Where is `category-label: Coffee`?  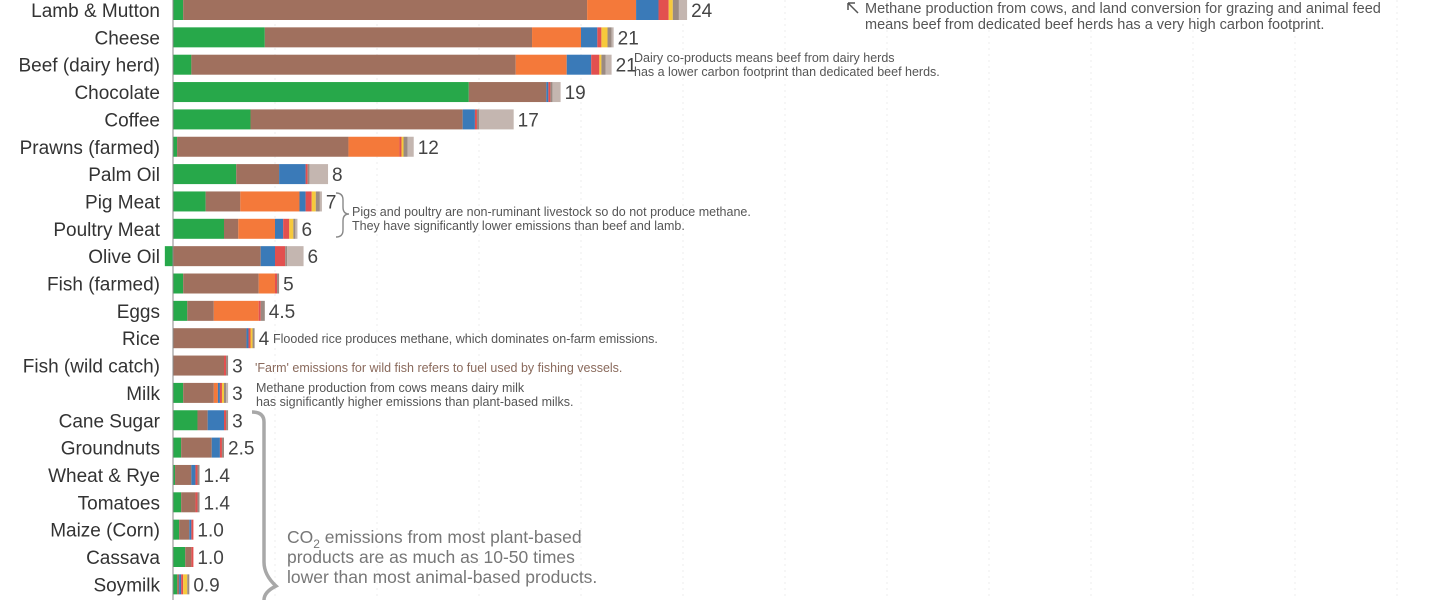
category-label: Coffee is located at coordinates (132, 120).